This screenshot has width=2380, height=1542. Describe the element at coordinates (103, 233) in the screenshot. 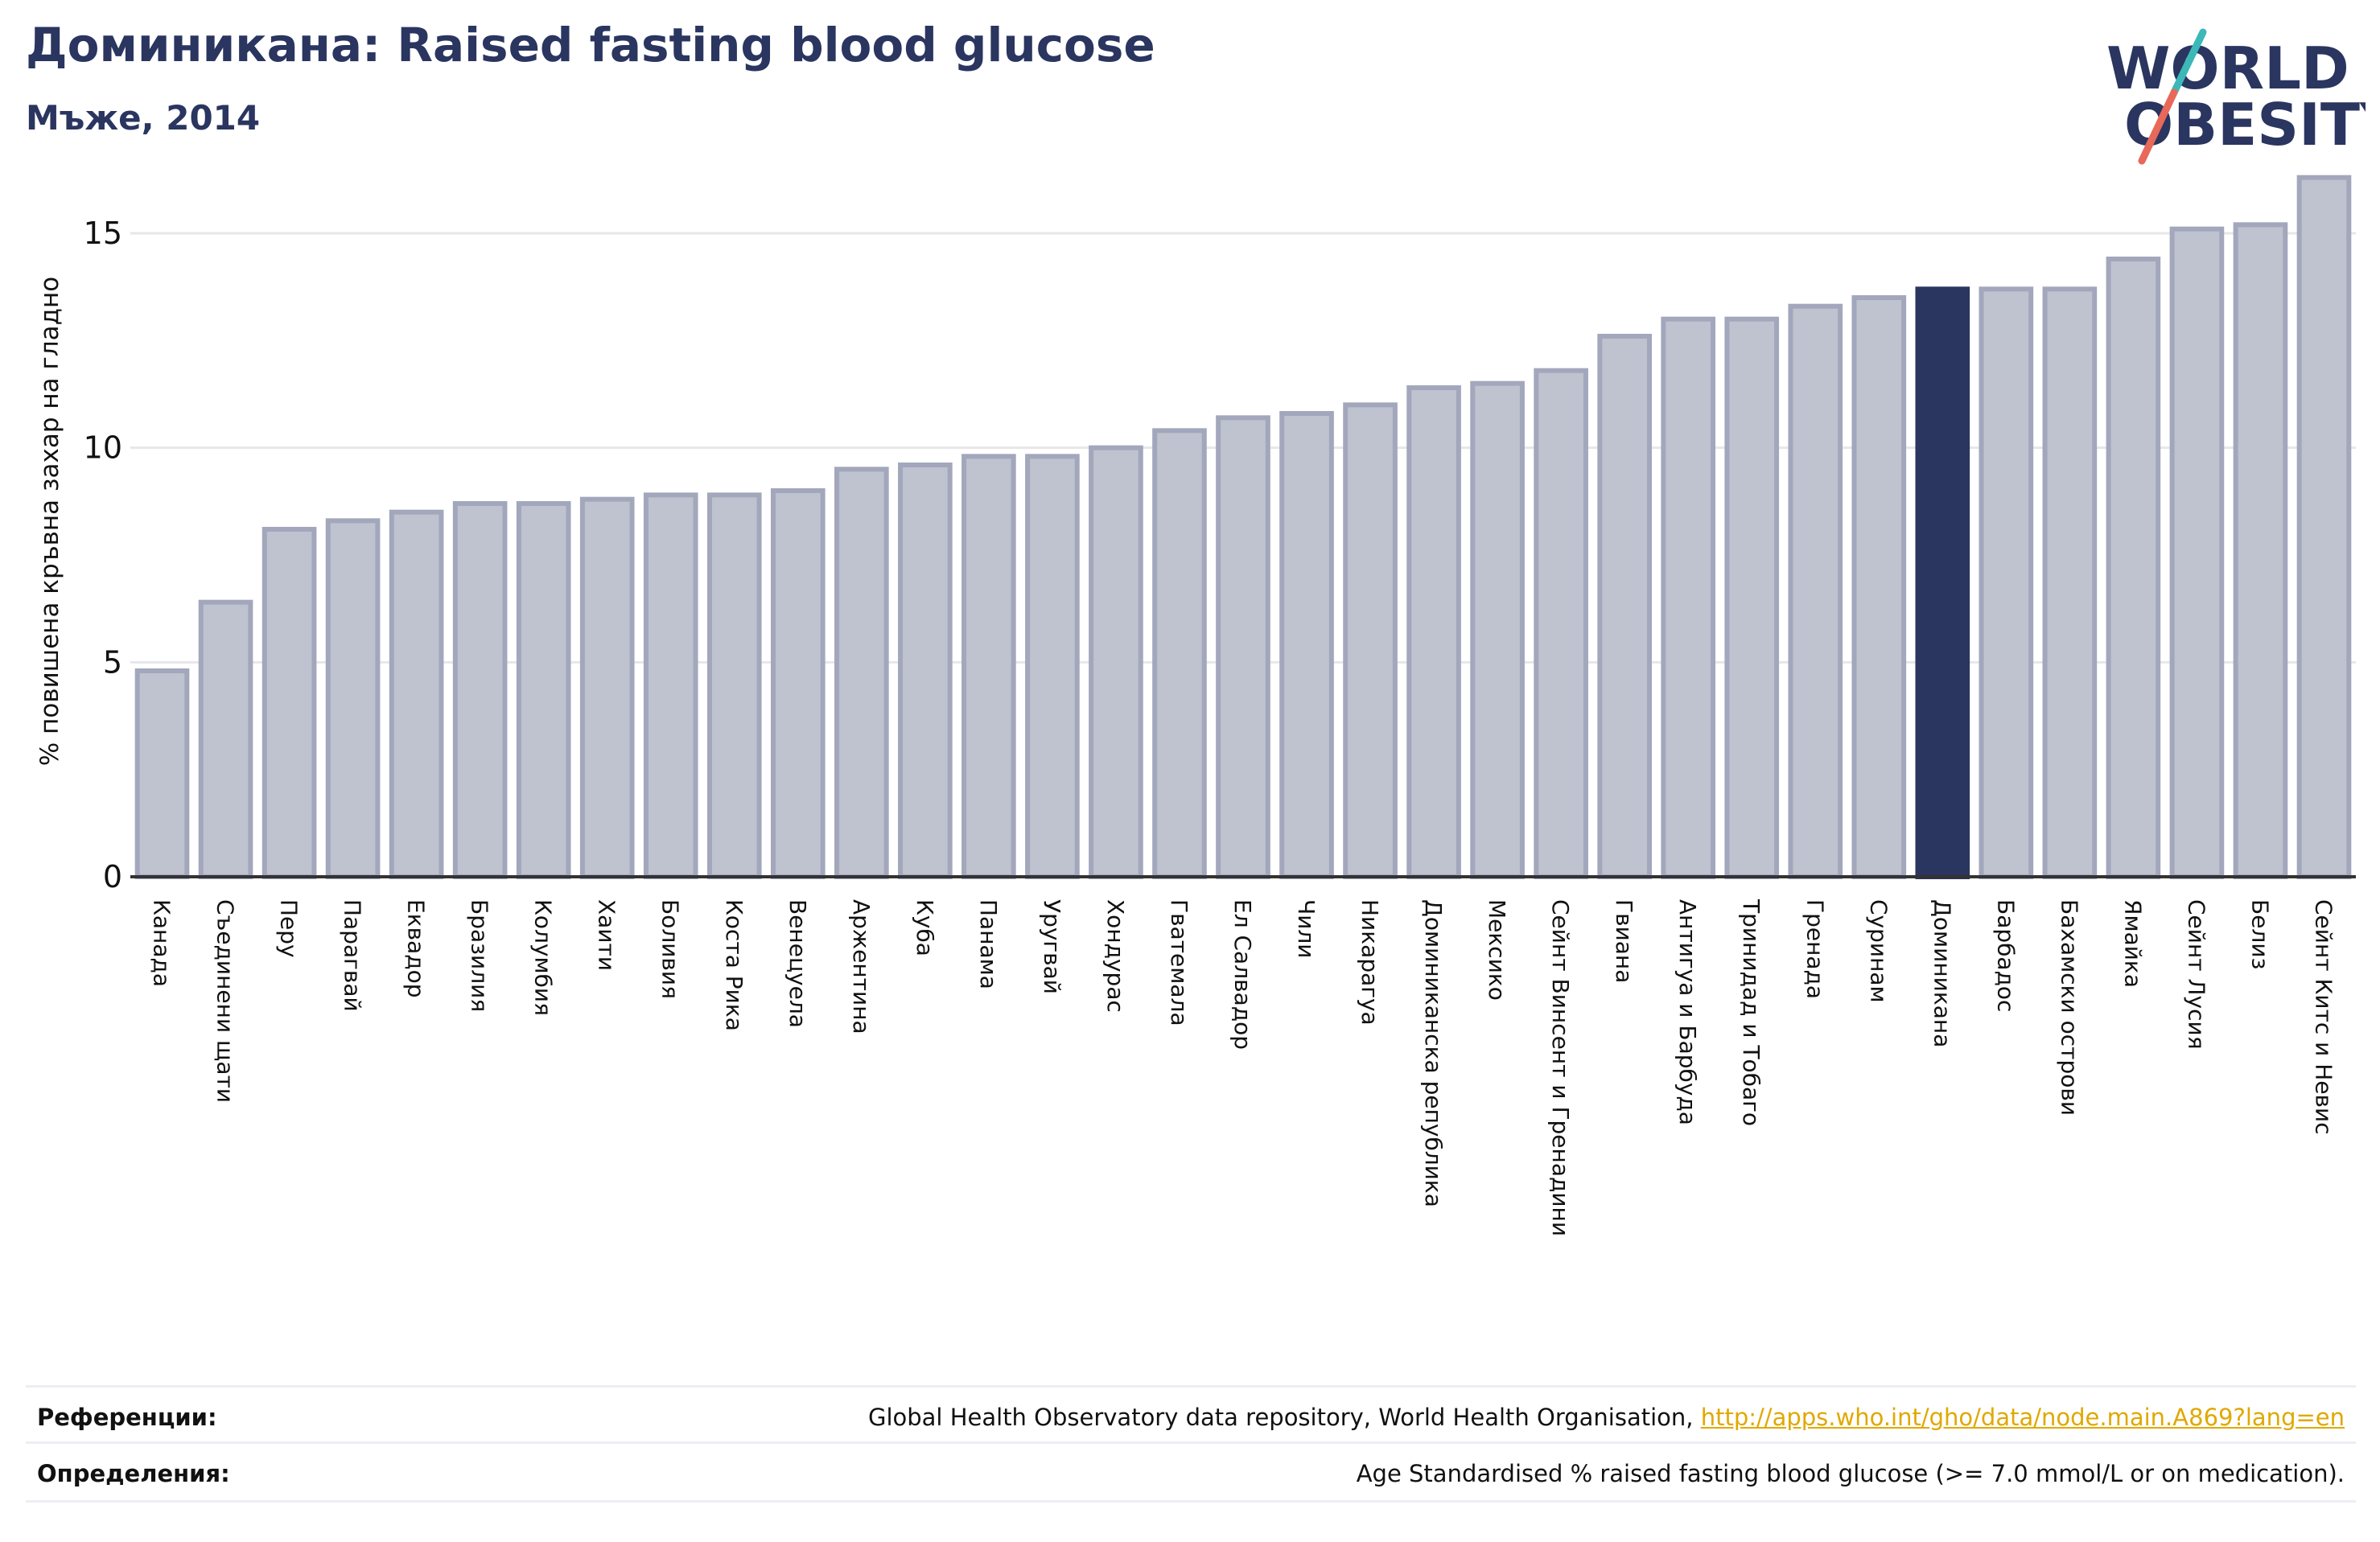

I see `y-tick-label: 15` at that location.